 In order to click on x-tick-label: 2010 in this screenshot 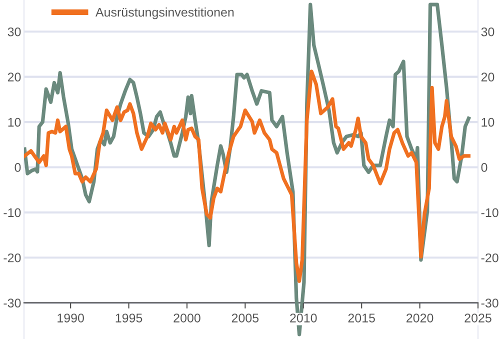, I will do `click(303, 318)`.